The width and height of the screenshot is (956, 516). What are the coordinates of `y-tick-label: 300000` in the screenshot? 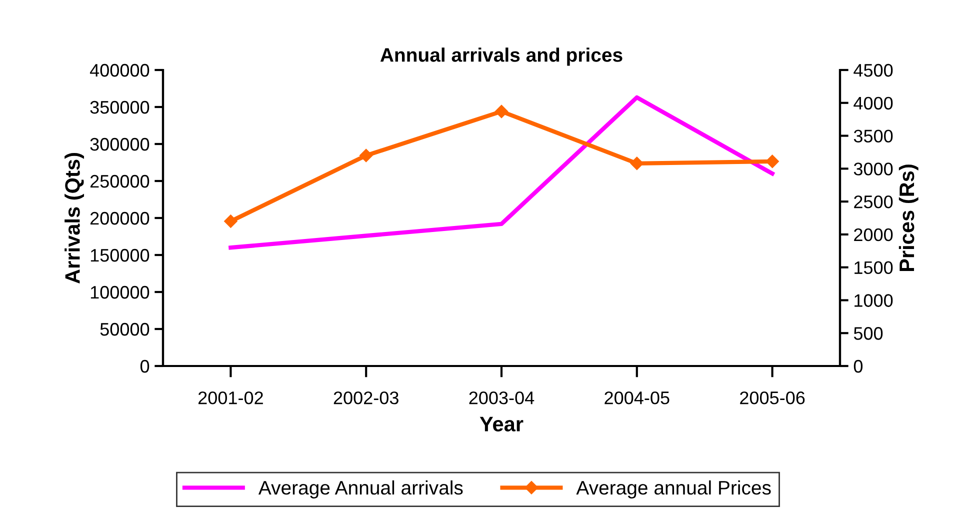 It's located at (120, 144).